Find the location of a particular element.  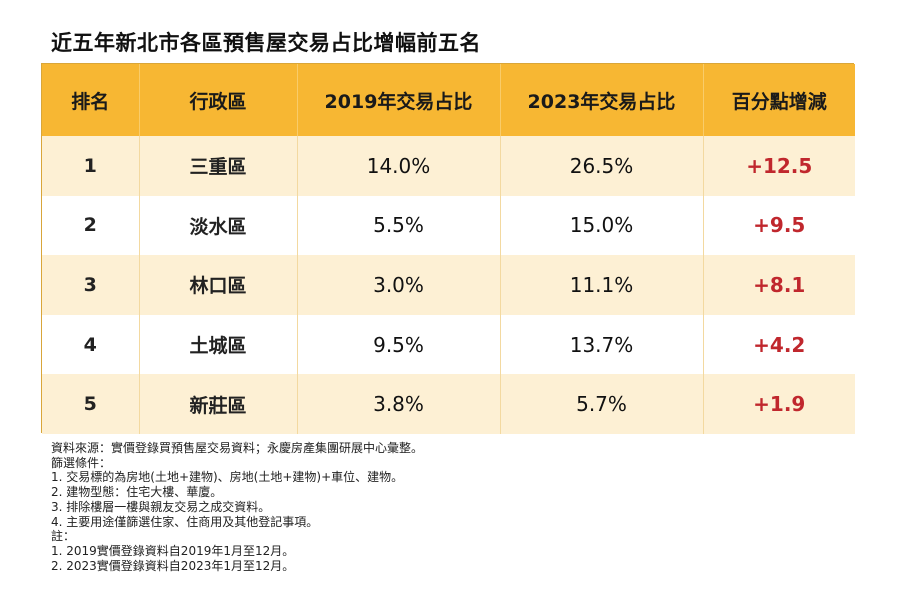

change-cell: +12.5 is located at coordinates (779, 165).